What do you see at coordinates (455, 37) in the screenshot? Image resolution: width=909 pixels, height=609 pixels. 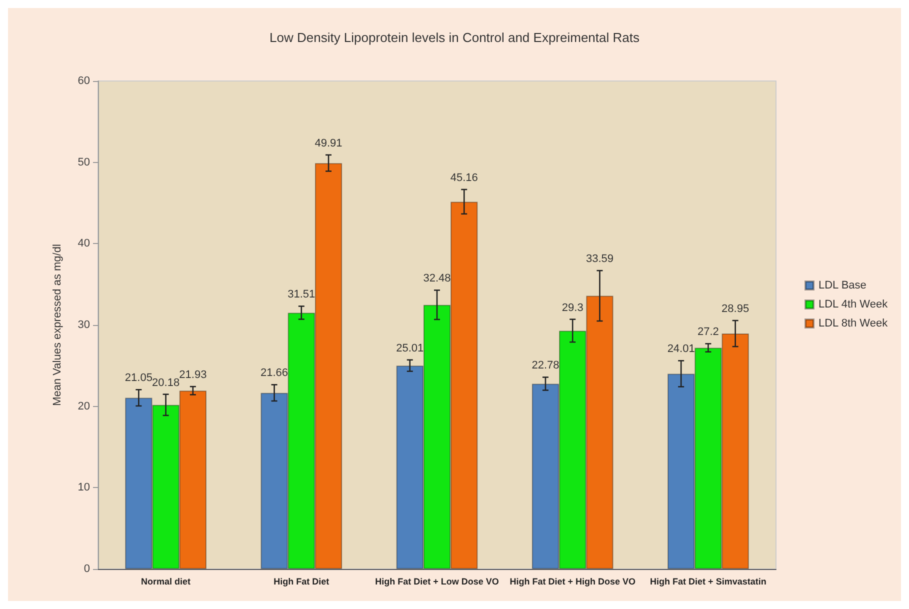 I see `chart-title: Low Density Lipoprotein levels in Control and Expreimental Rats` at bounding box center [455, 37].